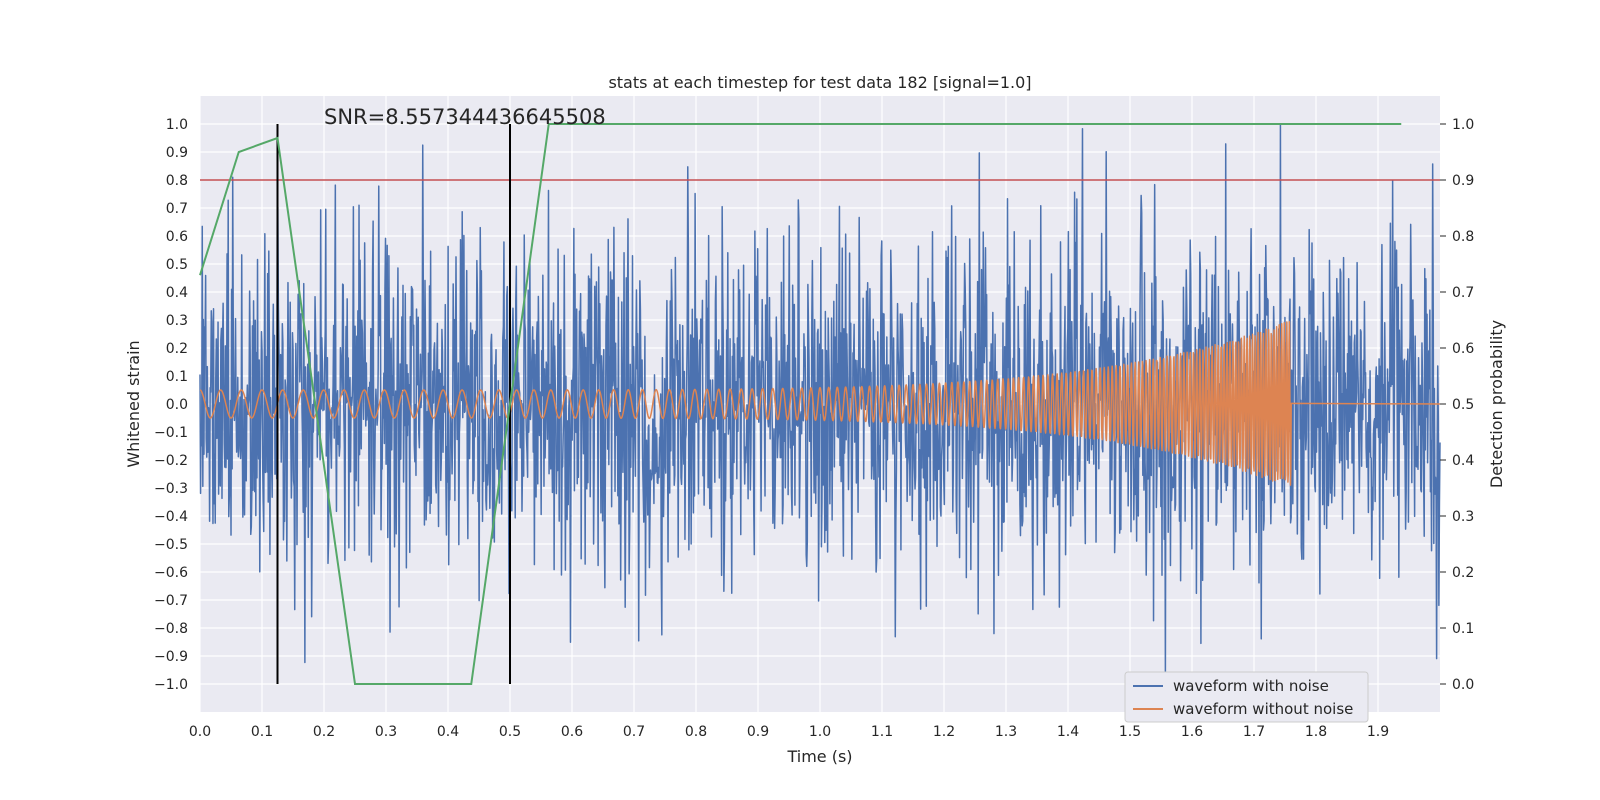  What do you see at coordinates (171, 601) in the screenshot?
I see `y-tick-label: −0.7` at bounding box center [171, 601].